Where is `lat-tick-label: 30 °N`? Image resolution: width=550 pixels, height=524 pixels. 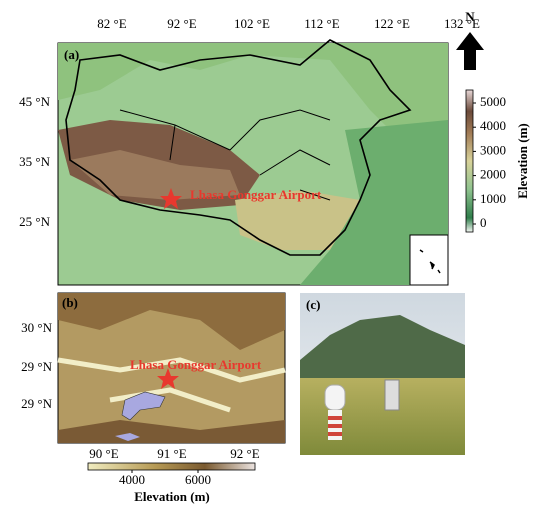
lat-tick-label: 30 °N is located at coordinates (36, 327).